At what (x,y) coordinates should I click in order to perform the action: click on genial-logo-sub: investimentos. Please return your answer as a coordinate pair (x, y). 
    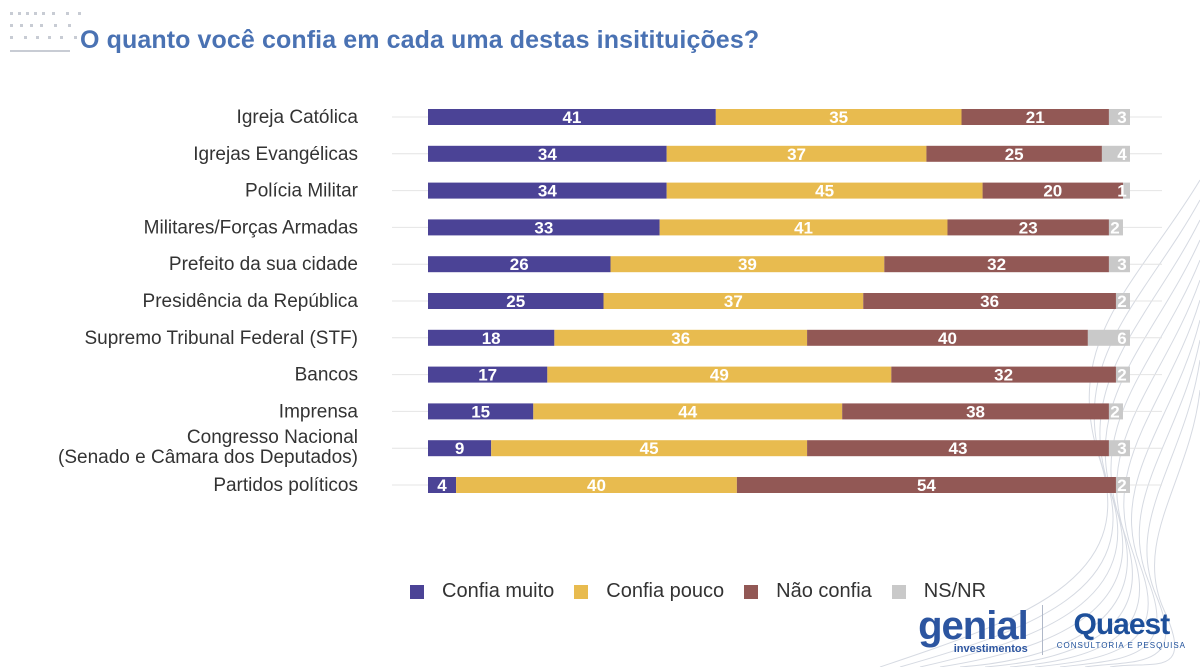
    Looking at the image, I should click on (990, 648).